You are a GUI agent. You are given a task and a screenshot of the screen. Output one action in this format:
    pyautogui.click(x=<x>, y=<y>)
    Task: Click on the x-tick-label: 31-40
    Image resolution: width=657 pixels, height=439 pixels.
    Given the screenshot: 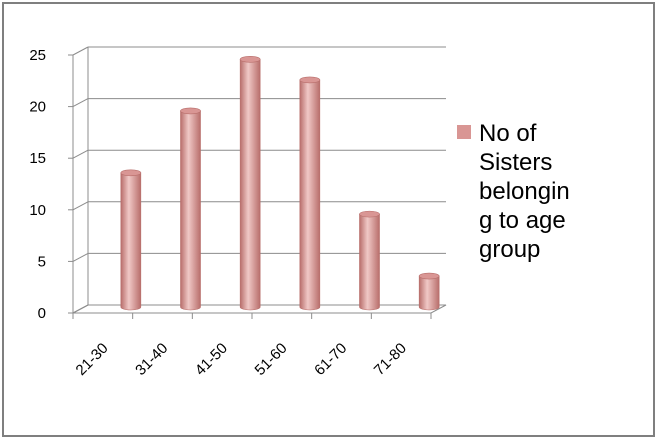 What is the action you would take?
    pyautogui.click(x=151, y=359)
    